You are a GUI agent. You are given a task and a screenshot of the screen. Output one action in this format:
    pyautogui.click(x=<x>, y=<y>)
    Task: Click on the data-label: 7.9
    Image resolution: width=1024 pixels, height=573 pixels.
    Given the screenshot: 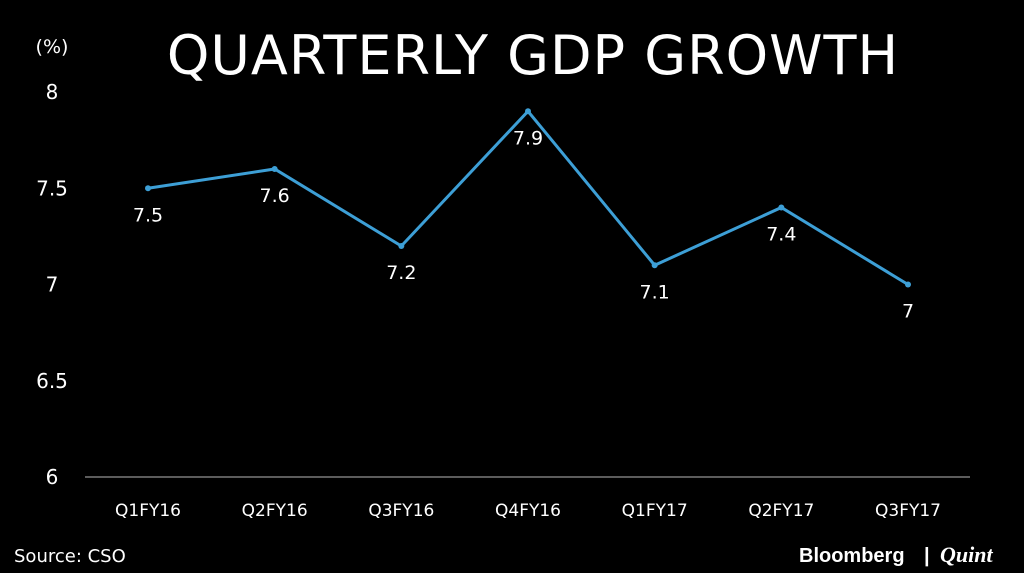 What is the action you would take?
    pyautogui.click(x=528, y=138)
    